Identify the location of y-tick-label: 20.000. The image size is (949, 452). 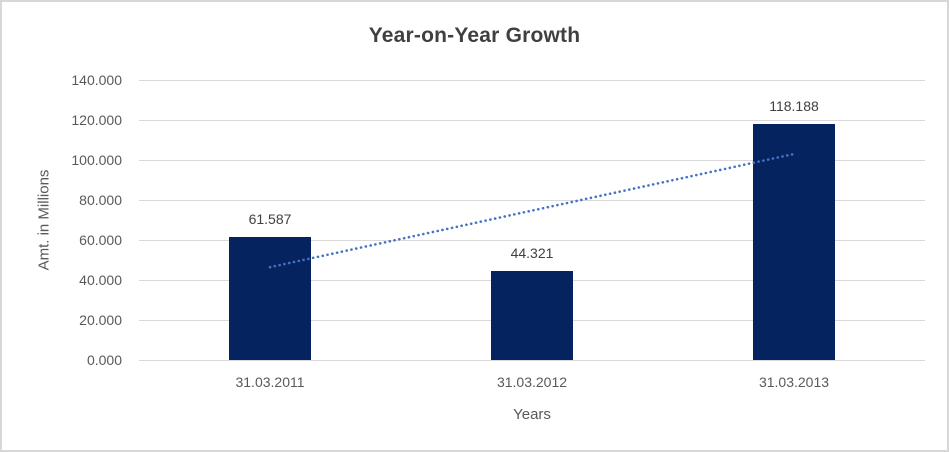
(100, 320).